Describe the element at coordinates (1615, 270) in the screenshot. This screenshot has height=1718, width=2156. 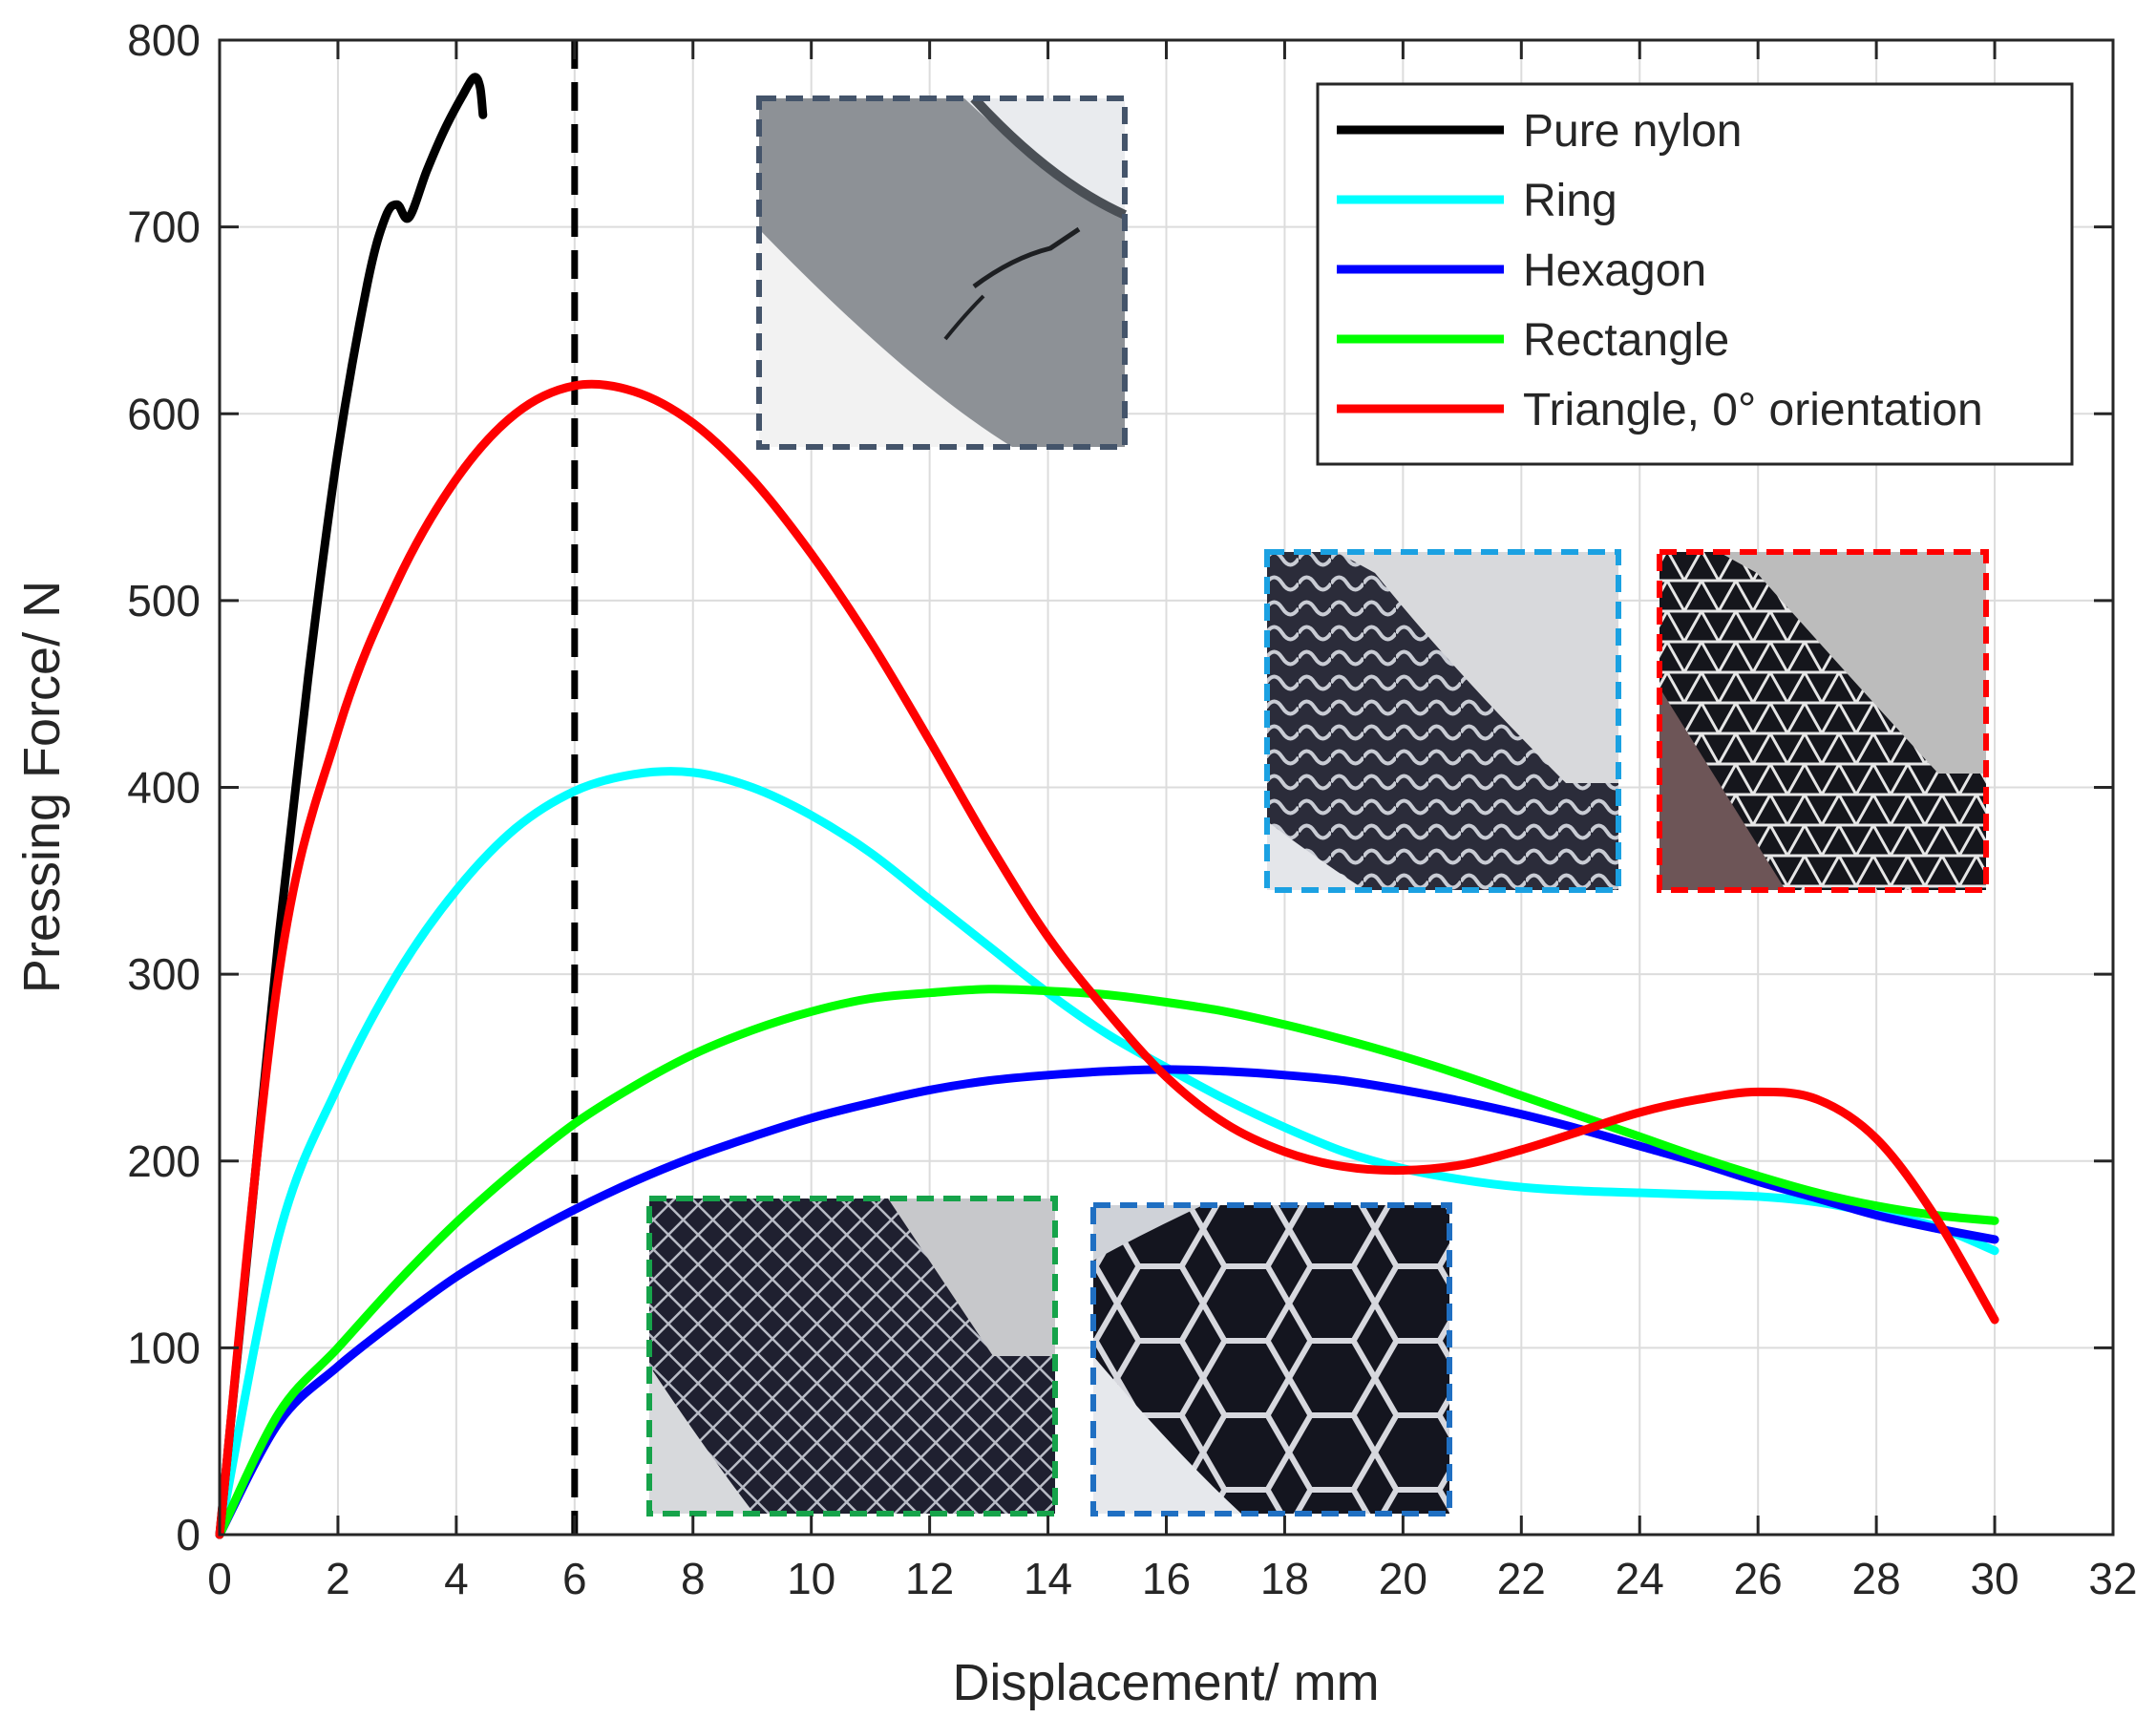
I see `legend-label: Hexagon` at that location.